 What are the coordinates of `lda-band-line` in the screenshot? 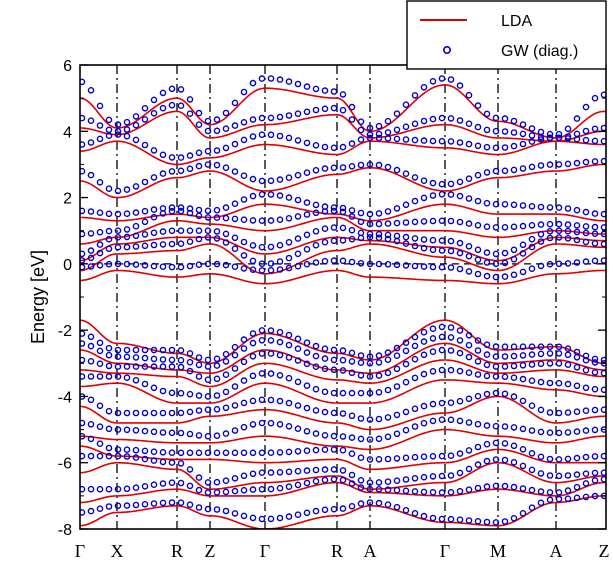 It's located at (343, 439).